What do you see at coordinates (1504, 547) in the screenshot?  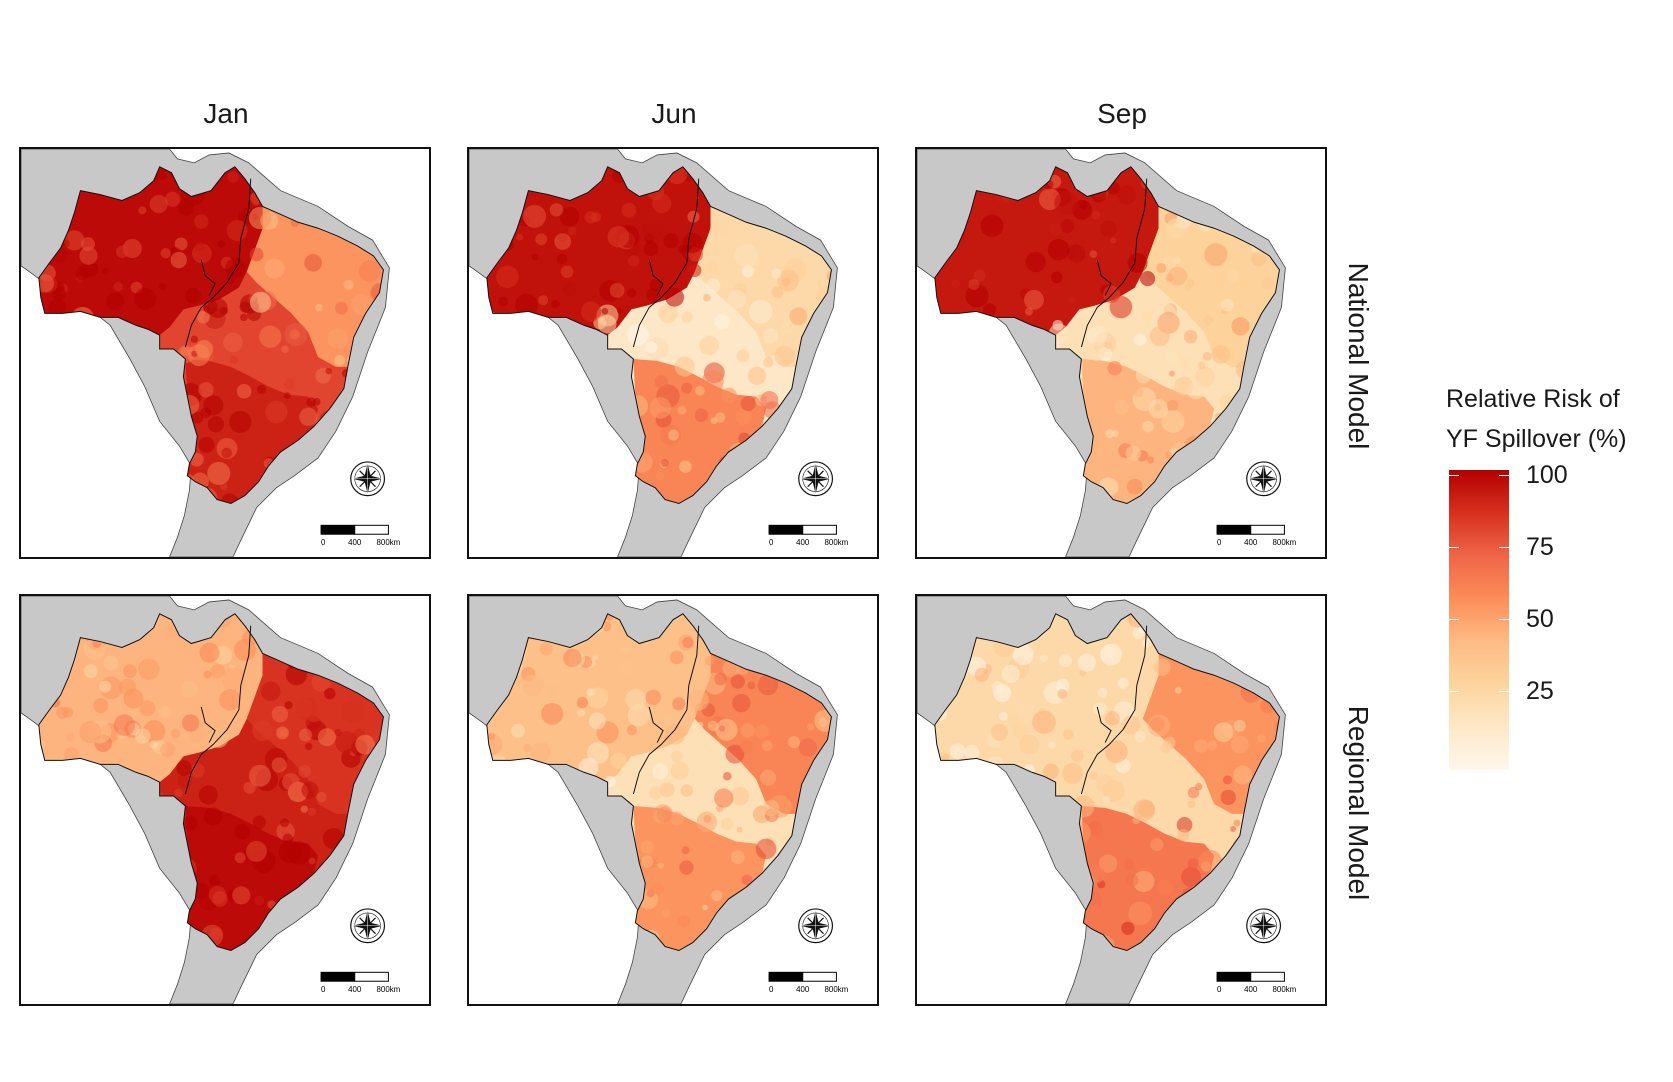 I see `legend-tick-75-right` at bounding box center [1504, 547].